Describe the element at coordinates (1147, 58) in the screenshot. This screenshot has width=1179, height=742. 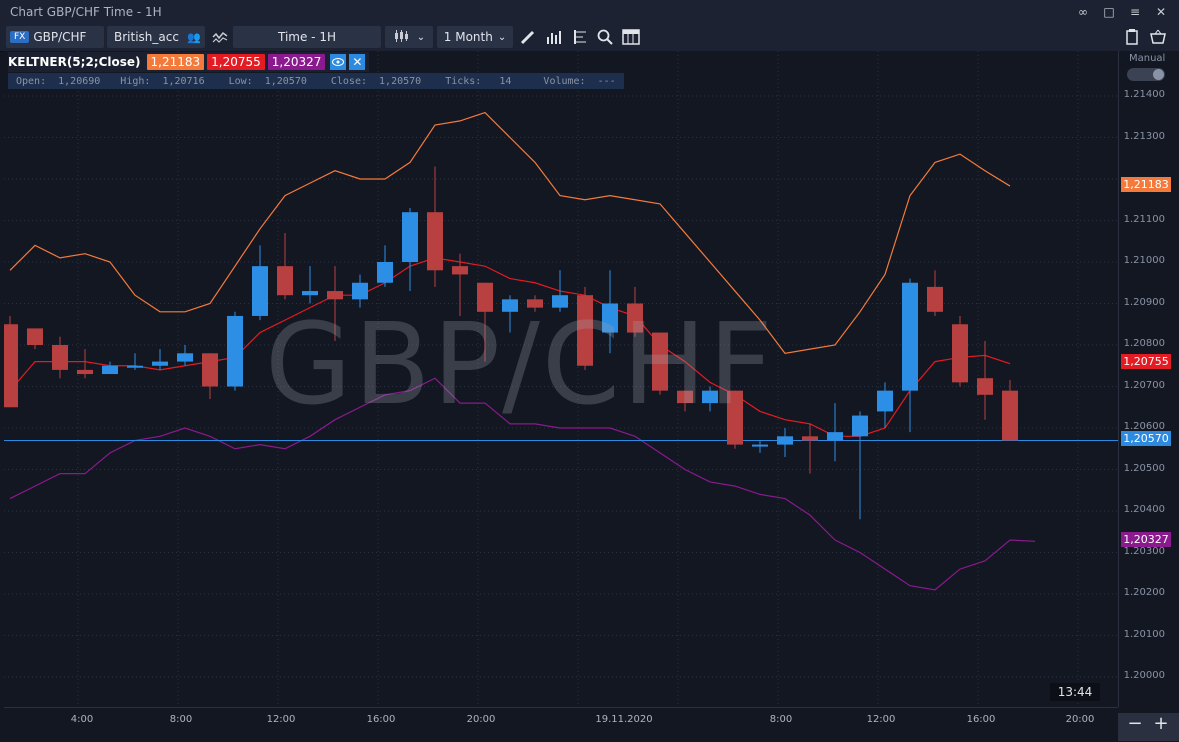
I see `manual-label: Manual` at that location.